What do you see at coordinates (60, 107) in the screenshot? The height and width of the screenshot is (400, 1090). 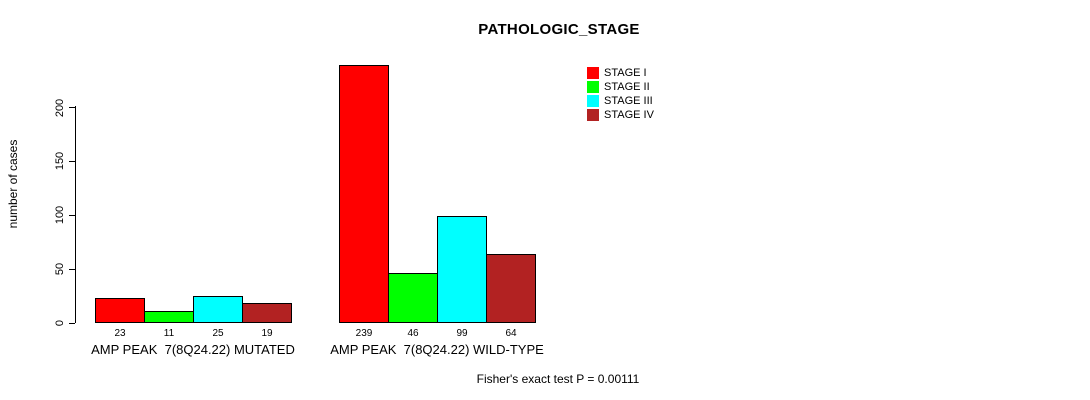 I see `y-tick-label-200: 200` at bounding box center [60, 107].